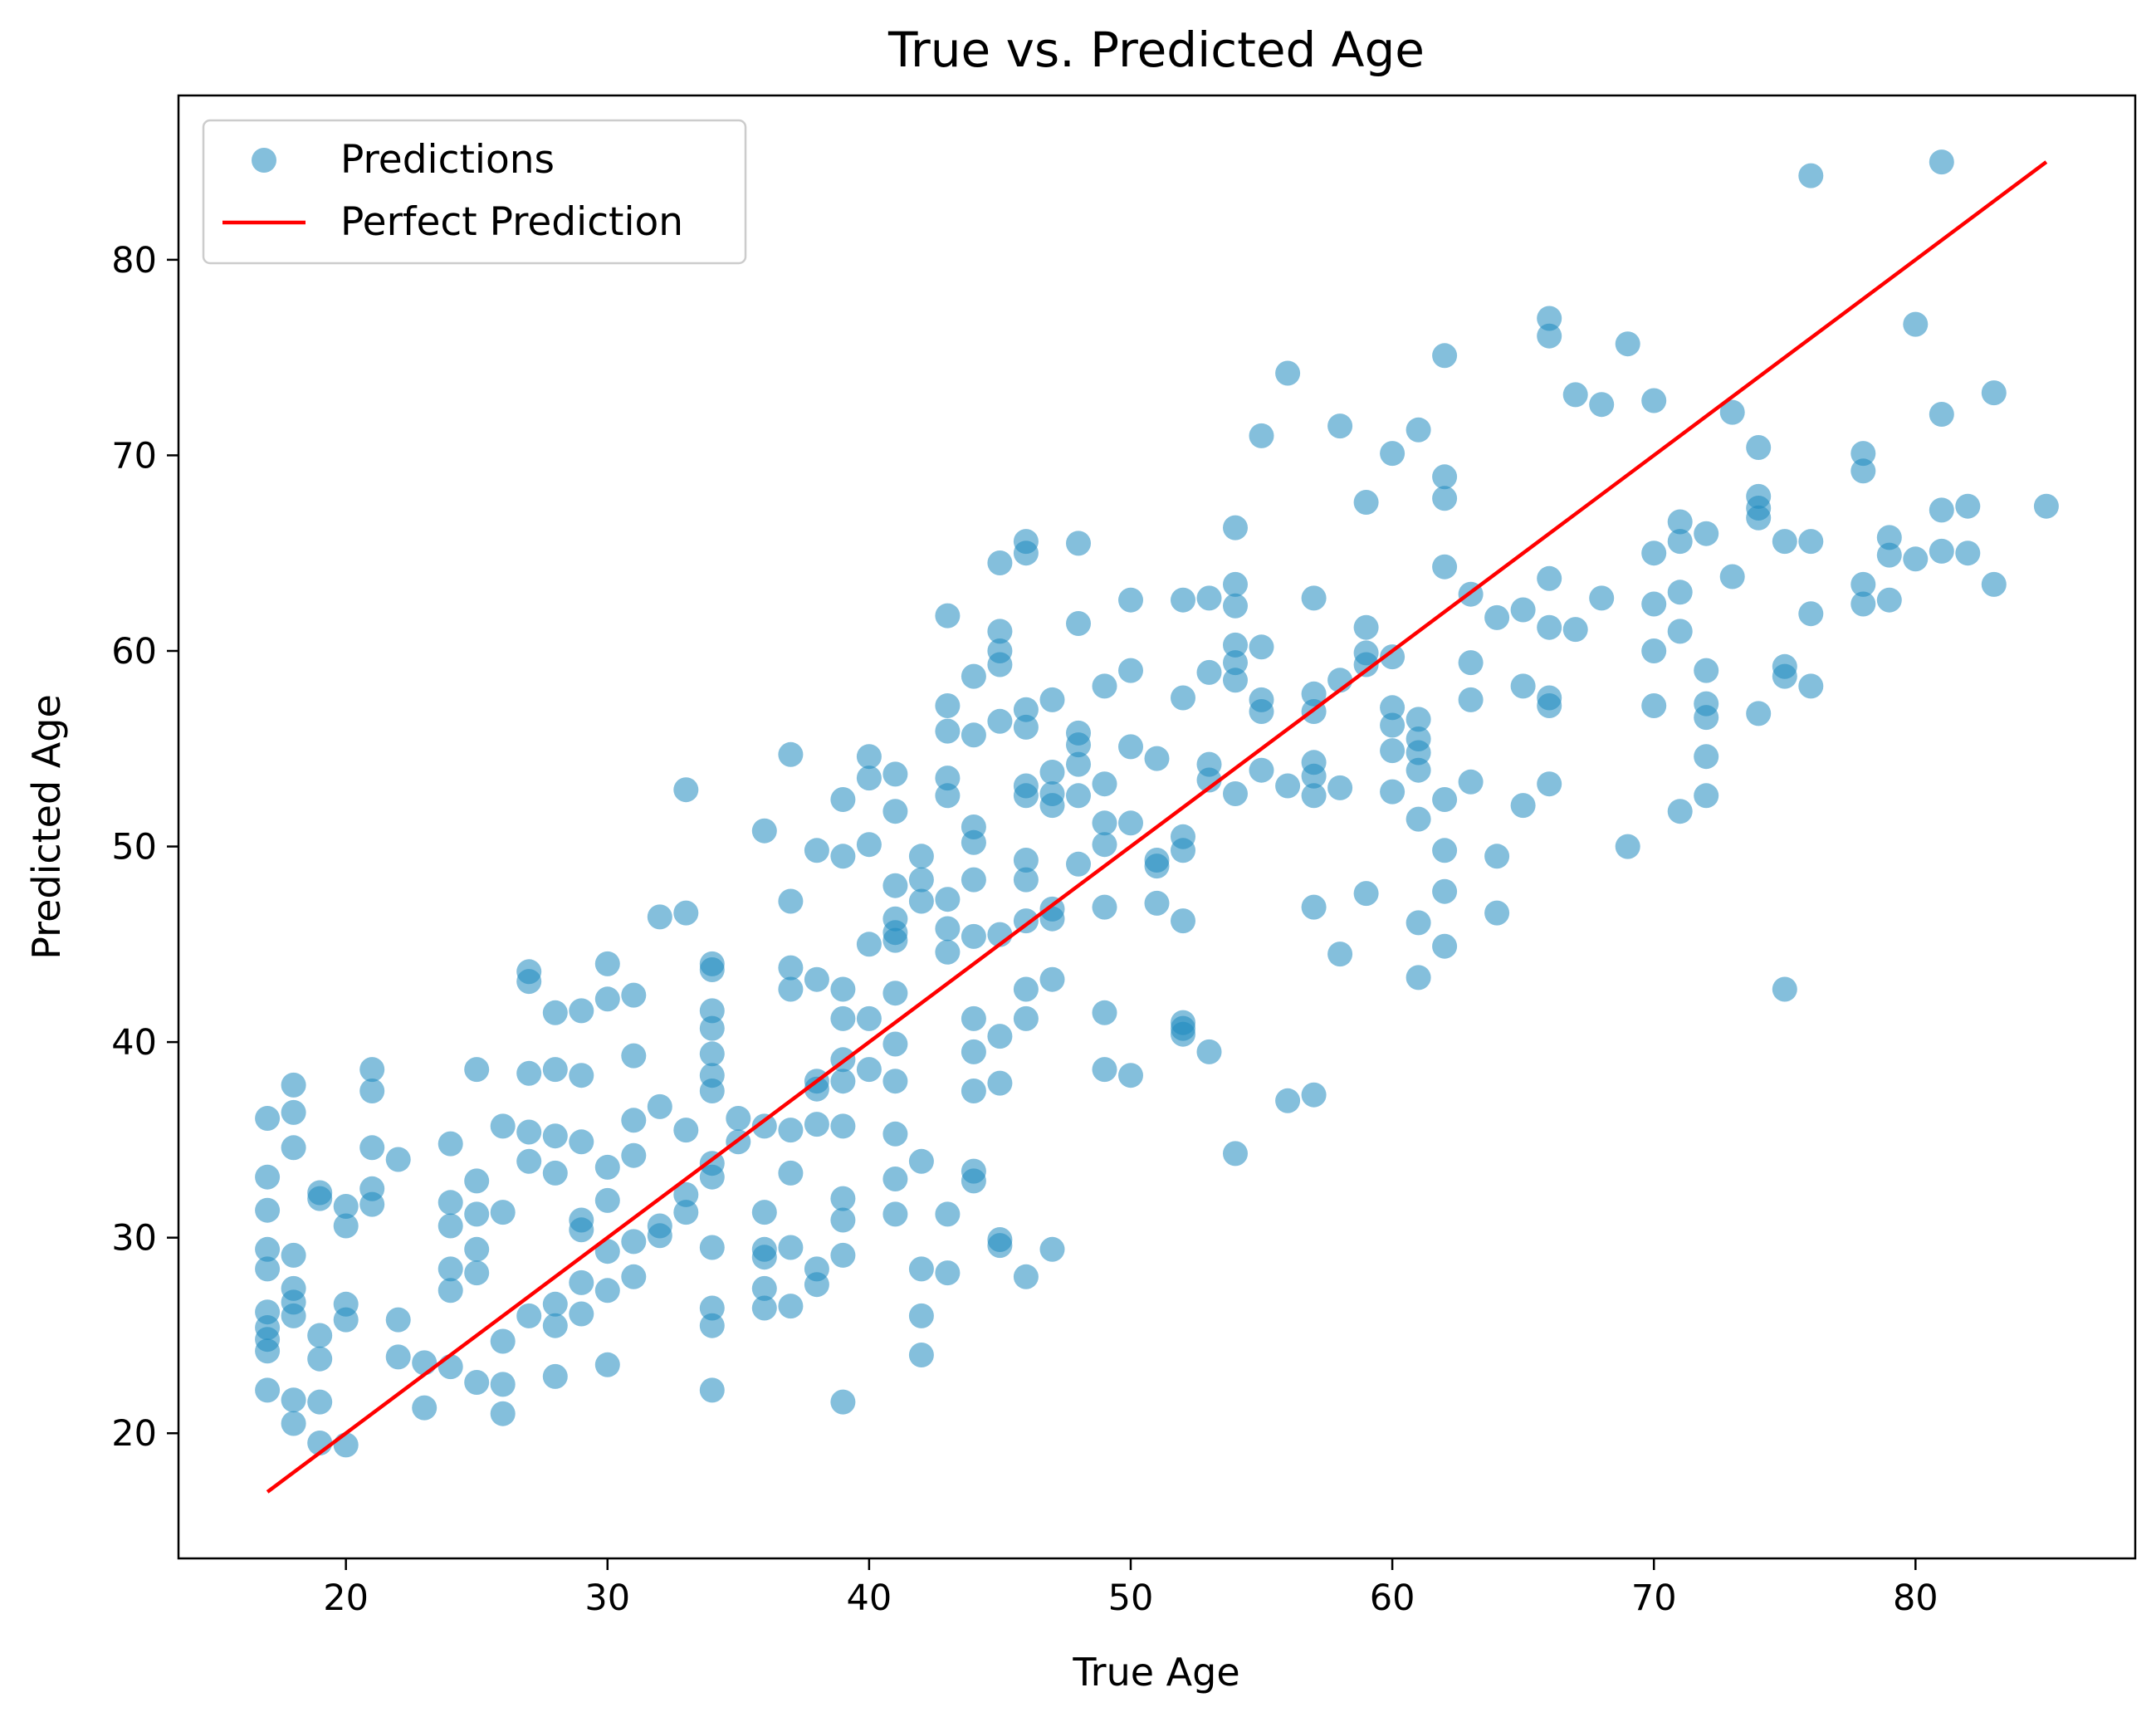 This screenshot has width=2156, height=1712. I want to click on x-tick-label: 80, so click(1916, 1598).